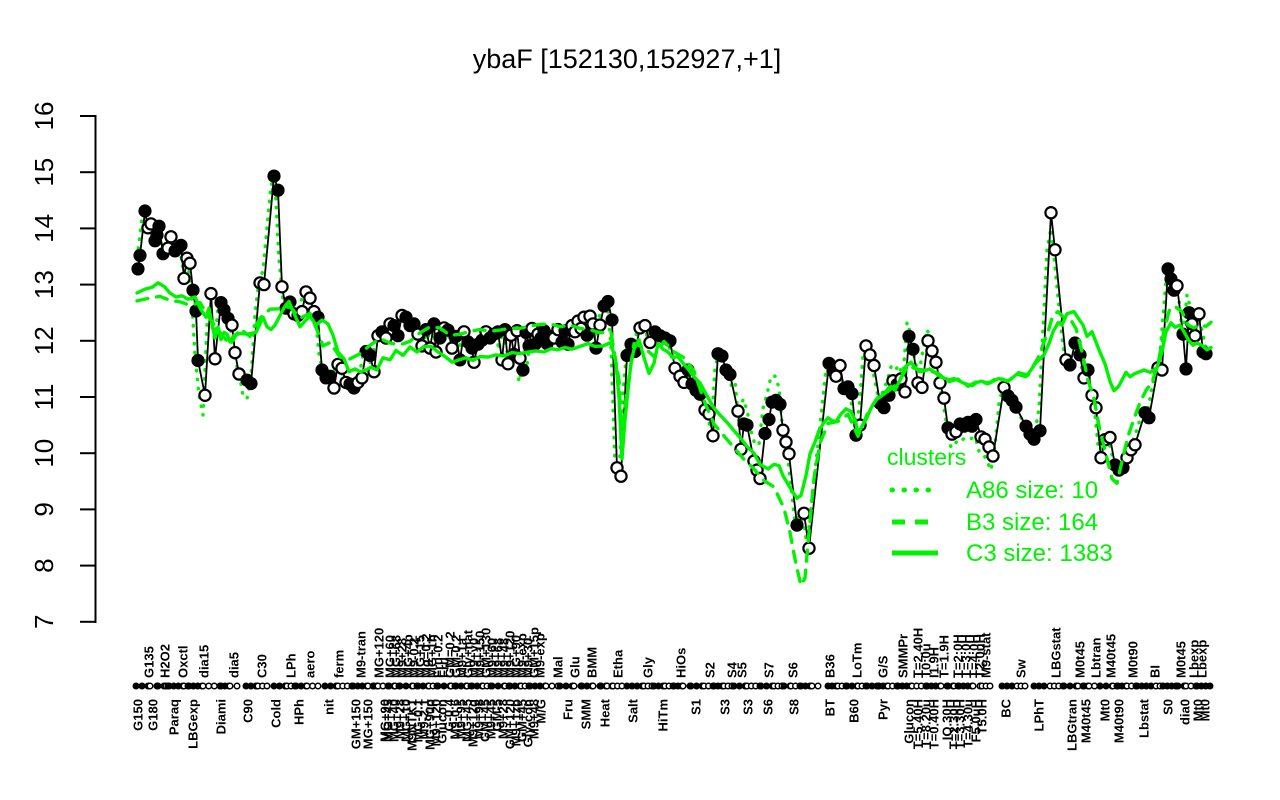  Describe the element at coordinates (748, 707) in the screenshot. I see `svg-text: S3` at that location.